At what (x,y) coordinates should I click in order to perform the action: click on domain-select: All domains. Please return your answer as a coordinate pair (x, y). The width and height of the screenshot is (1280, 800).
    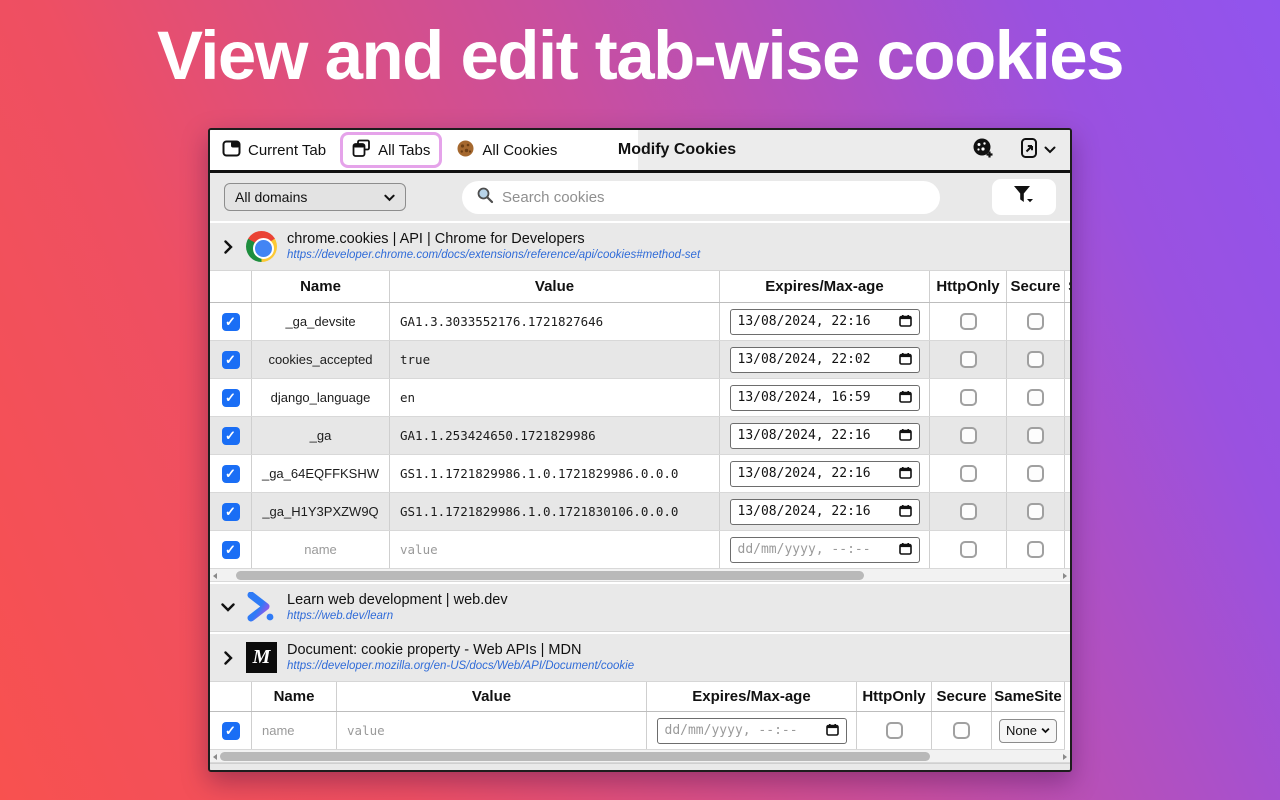
    Looking at the image, I should click on (315, 197).